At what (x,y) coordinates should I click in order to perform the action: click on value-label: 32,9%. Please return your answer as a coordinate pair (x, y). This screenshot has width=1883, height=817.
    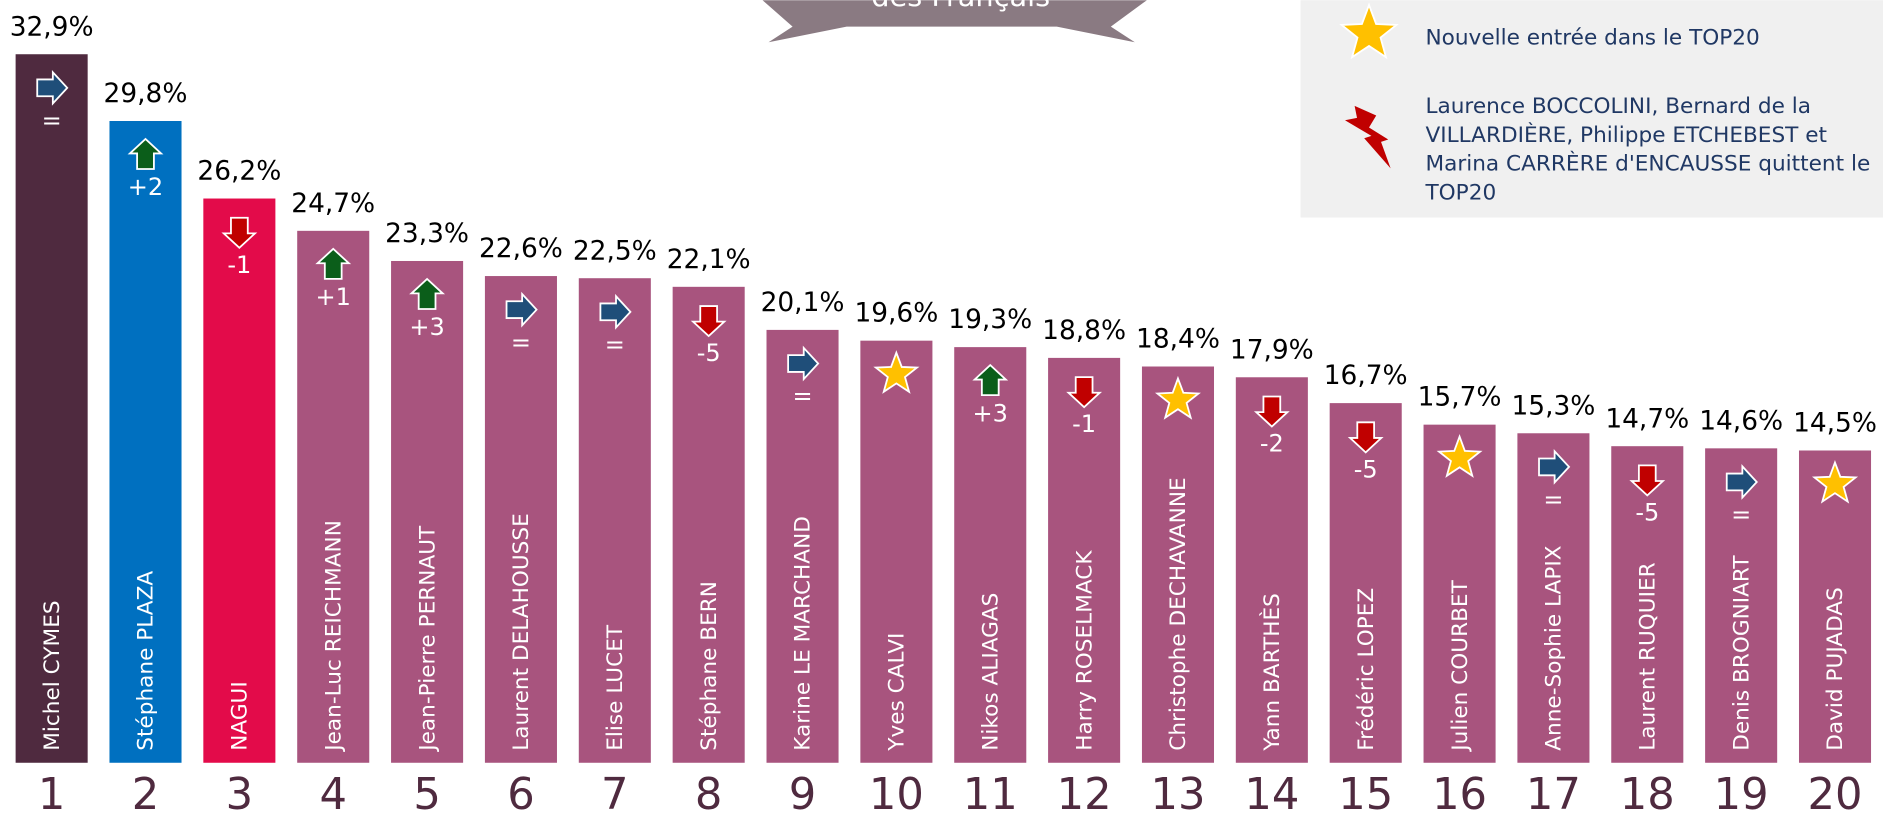
    Looking at the image, I should click on (52, 26).